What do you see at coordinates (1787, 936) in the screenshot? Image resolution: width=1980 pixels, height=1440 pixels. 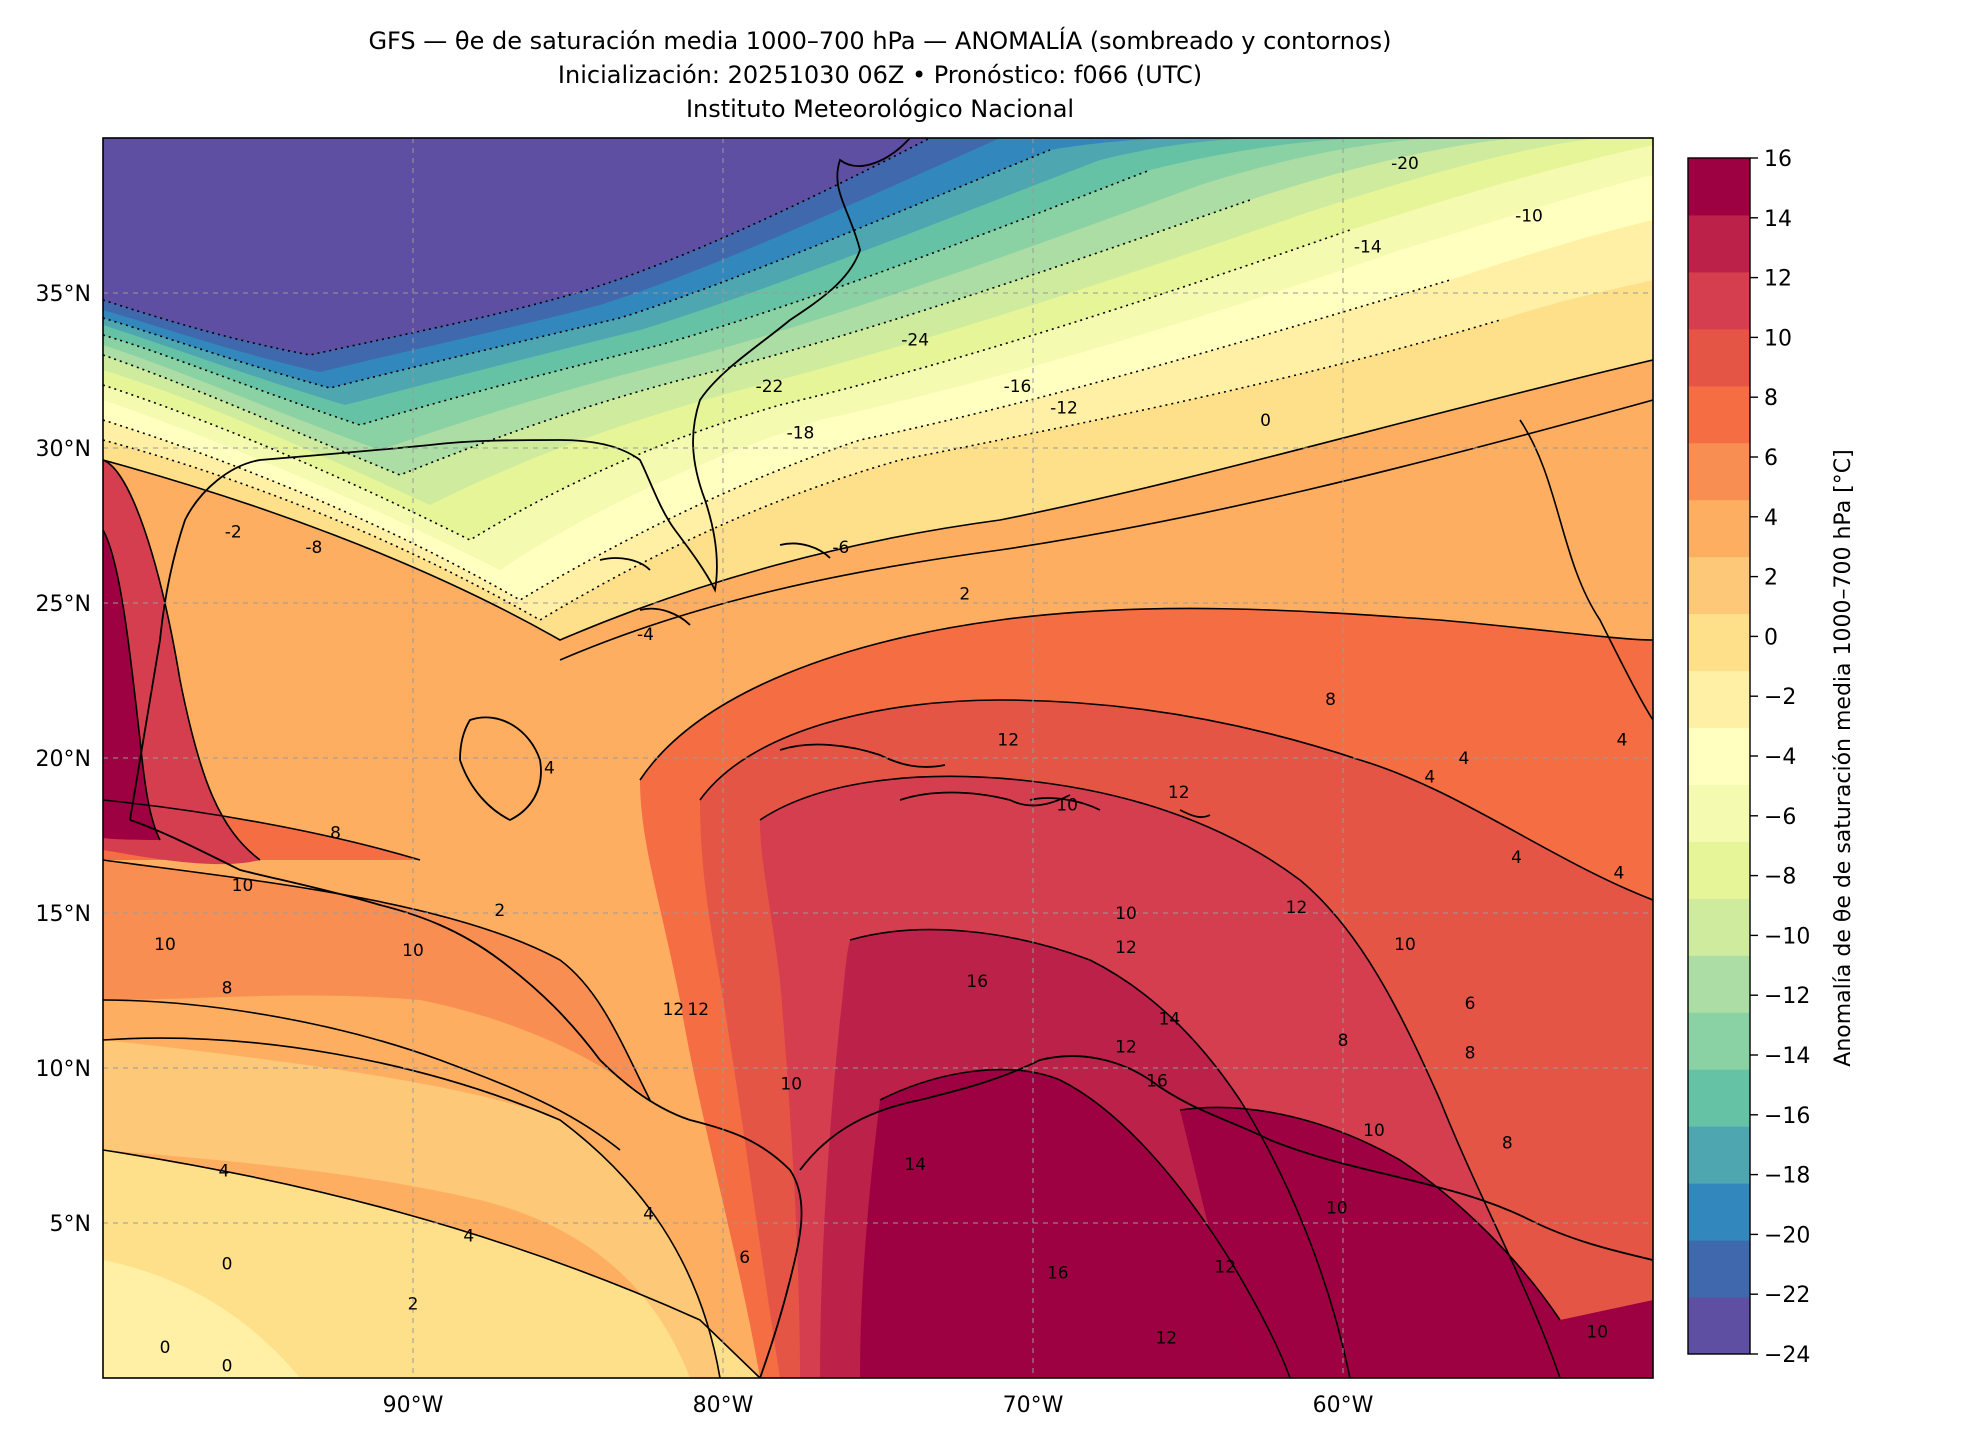 I see `colorbar-tick-label: −10` at bounding box center [1787, 936].